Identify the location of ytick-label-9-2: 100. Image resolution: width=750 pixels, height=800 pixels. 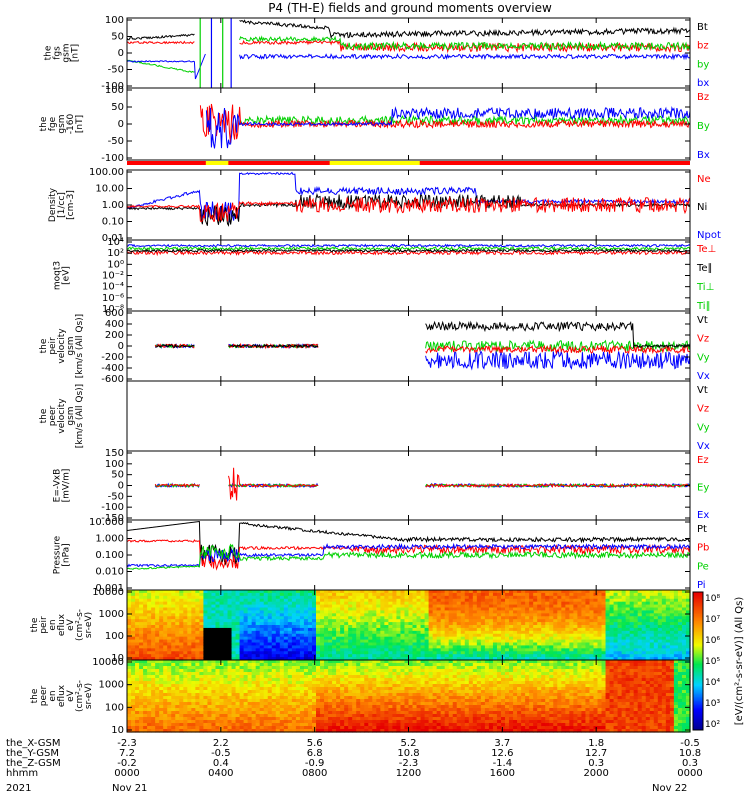
(114, 707).